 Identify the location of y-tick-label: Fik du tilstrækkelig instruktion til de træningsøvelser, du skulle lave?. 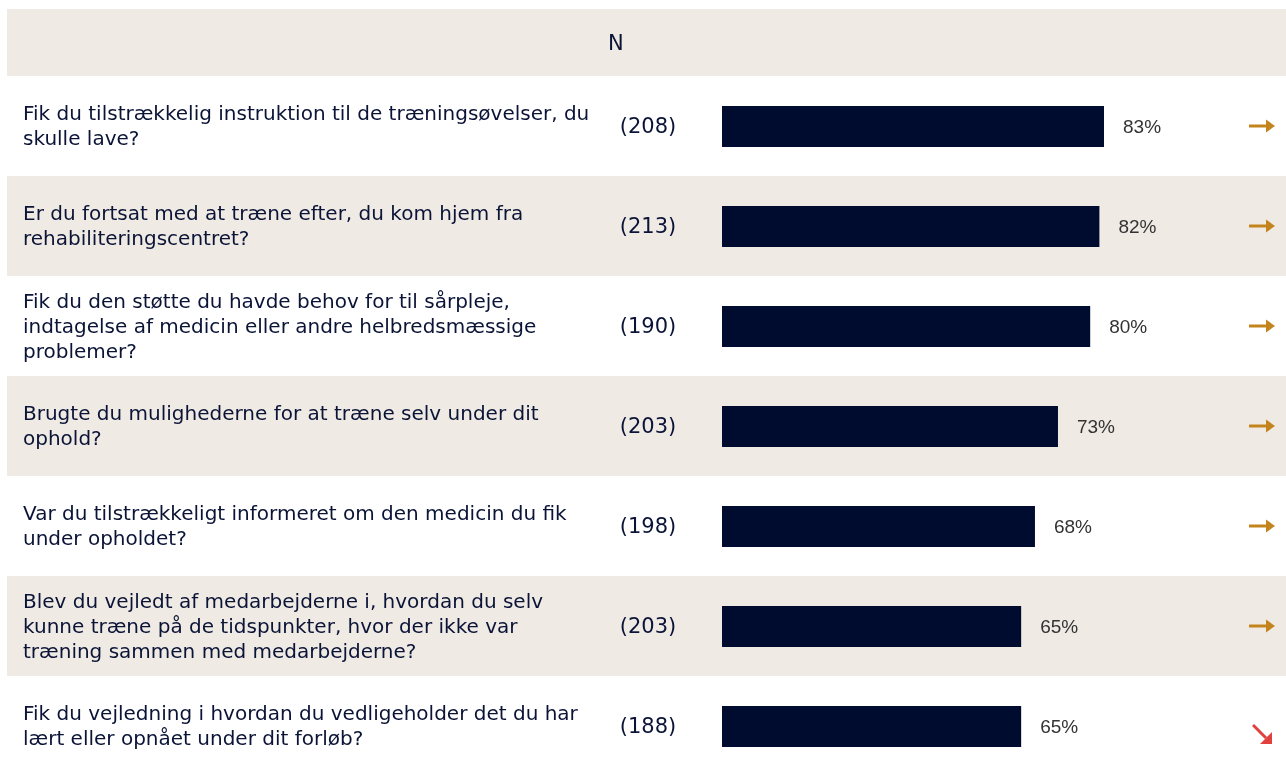
(307, 126).